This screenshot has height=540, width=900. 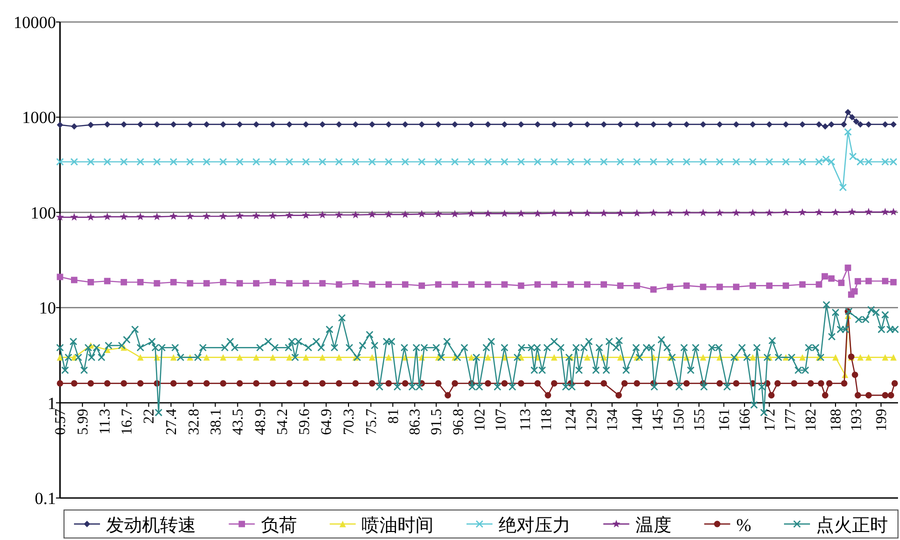 I want to click on x-tick-label: 113, so click(x=526, y=419).